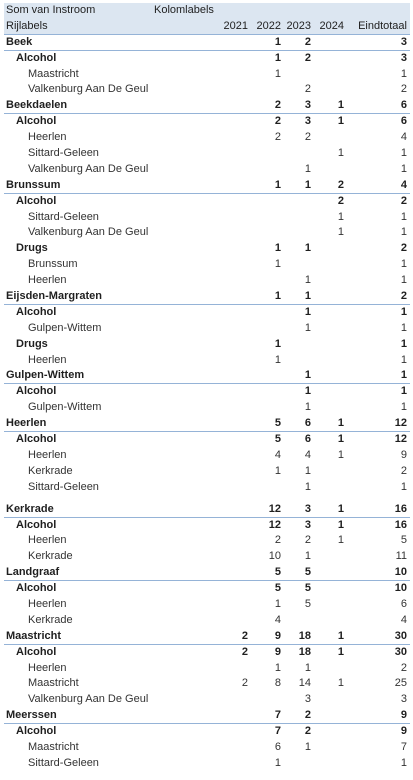 The width and height of the screenshot is (413, 780). I want to click on cell-value-2023: 6, so click(307, 439).